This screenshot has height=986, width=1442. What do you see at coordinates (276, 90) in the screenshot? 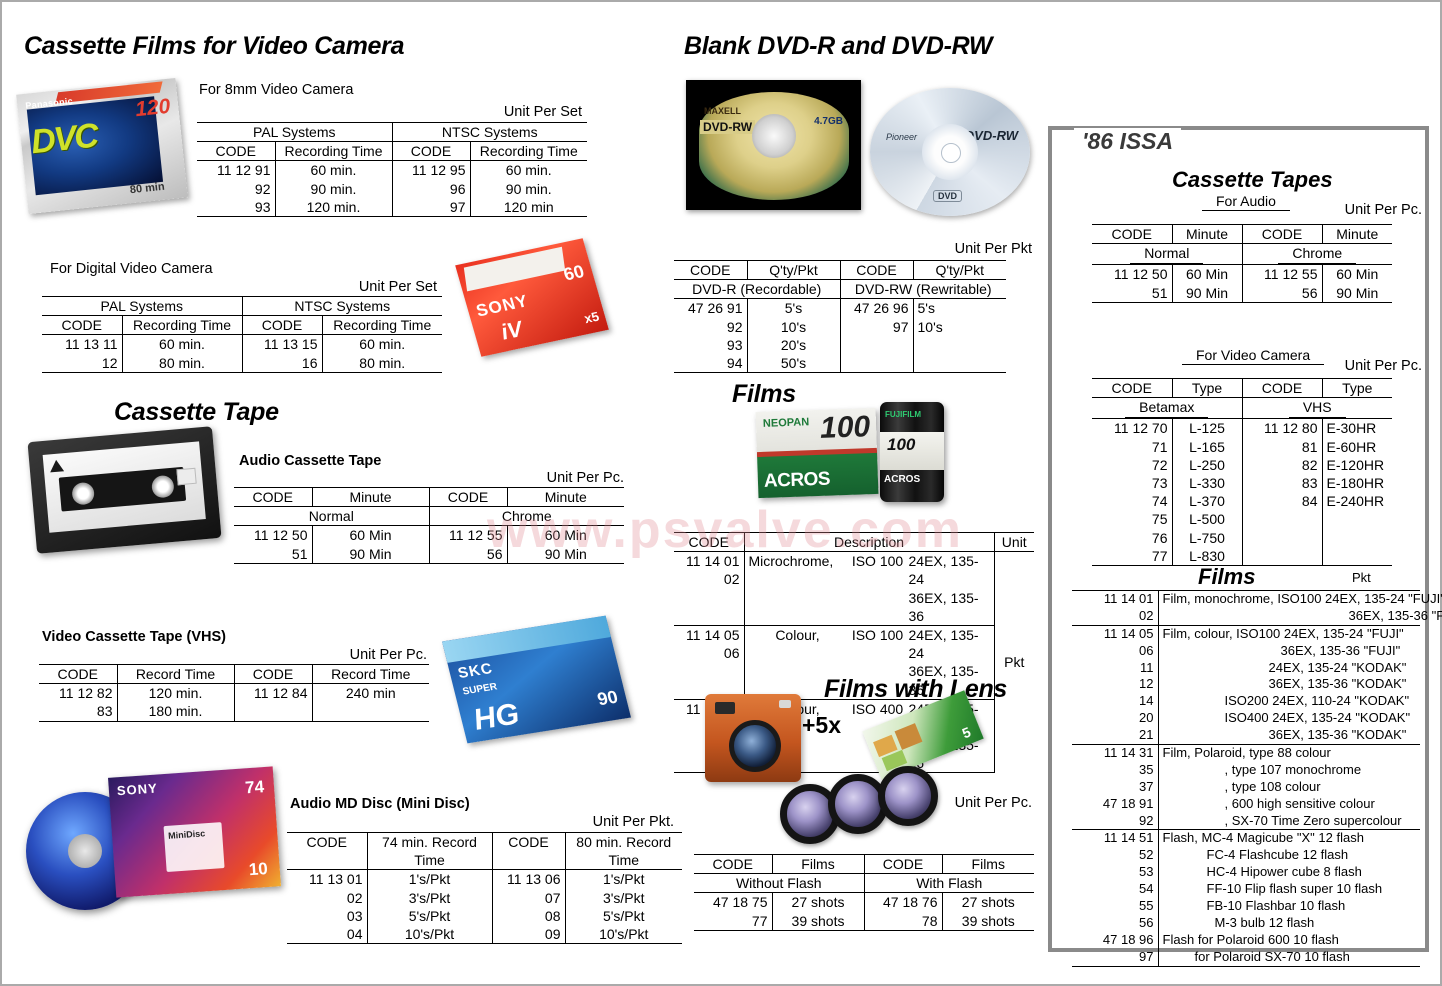
I see `label-for-8mm: For 8mm Video Camera` at bounding box center [276, 90].